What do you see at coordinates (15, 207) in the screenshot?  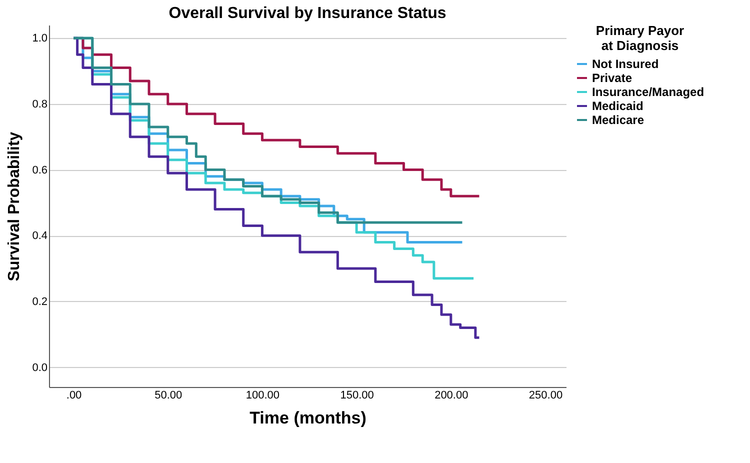 I see `y-axis-title: Survival Probability` at bounding box center [15, 207].